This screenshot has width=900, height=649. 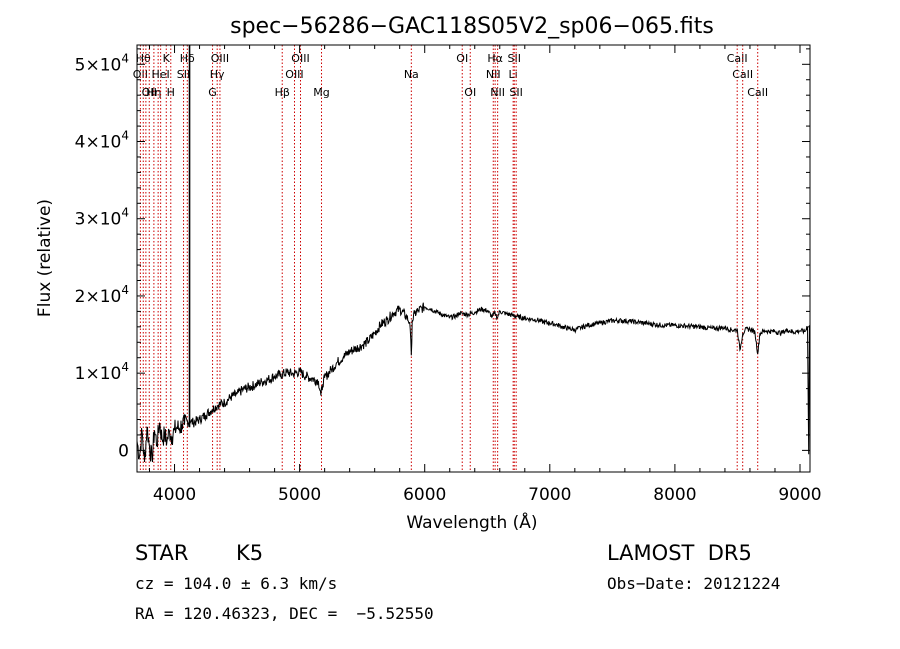 What do you see at coordinates (495, 58) in the screenshot?
I see `line-label: Hα` at bounding box center [495, 58].